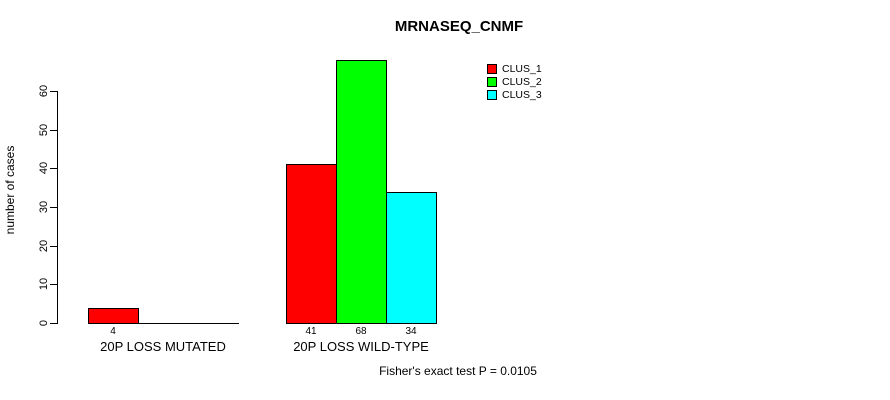 The image size is (890, 400). Describe the element at coordinates (163, 346) in the screenshot. I see `category-label: 20P LOSS MUTATED` at that location.